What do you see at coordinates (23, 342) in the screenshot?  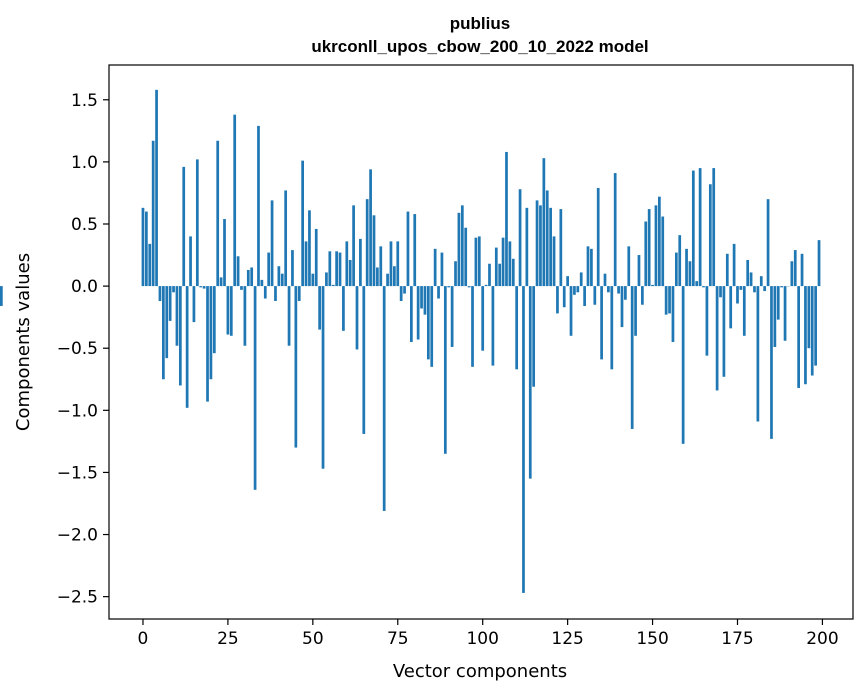 I see `y-axis-label: Components values` at bounding box center [23, 342].